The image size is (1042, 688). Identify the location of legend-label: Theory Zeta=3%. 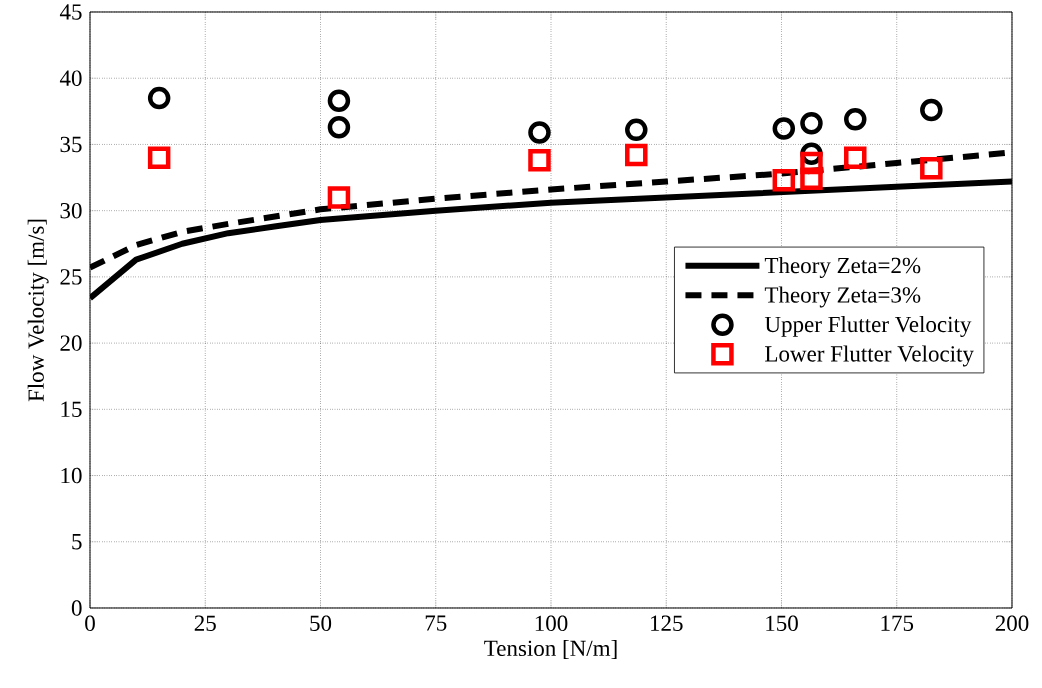
(842, 297).